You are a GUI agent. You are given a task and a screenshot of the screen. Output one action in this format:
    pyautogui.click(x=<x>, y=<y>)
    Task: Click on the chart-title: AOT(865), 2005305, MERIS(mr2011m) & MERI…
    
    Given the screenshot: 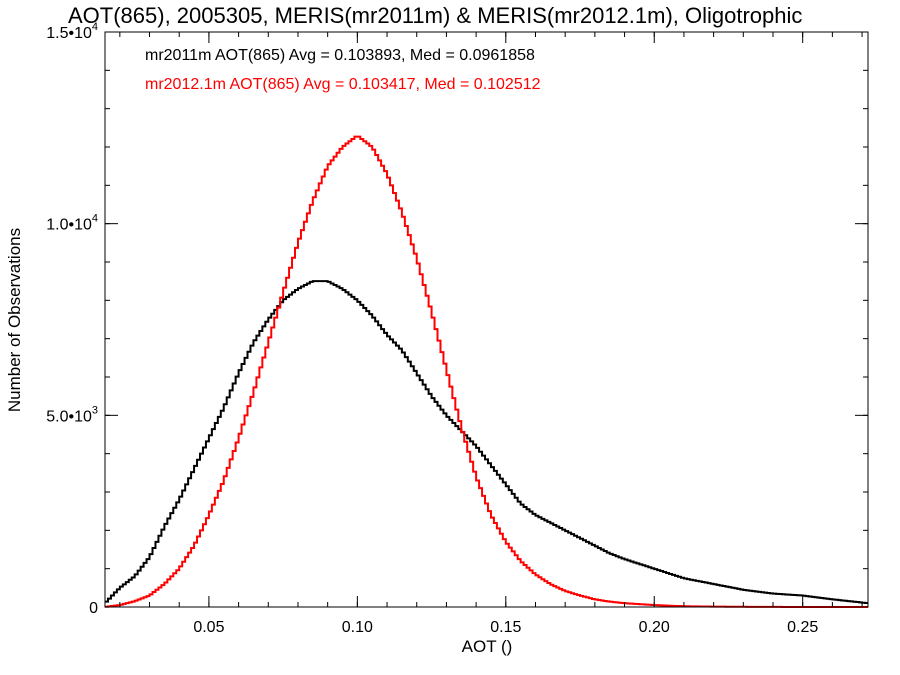 What is the action you would take?
    pyautogui.click(x=435, y=15)
    